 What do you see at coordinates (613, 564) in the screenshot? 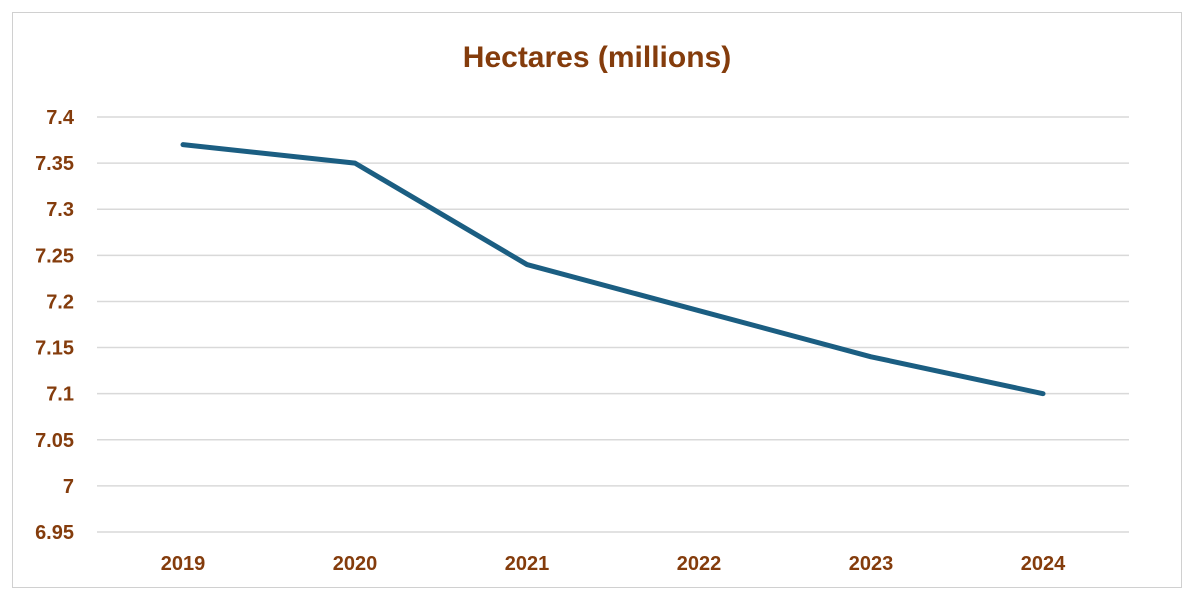
I see `x-axis-ticks: 2019 2020 2021 2022 2023 2024` at bounding box center [613, 564].